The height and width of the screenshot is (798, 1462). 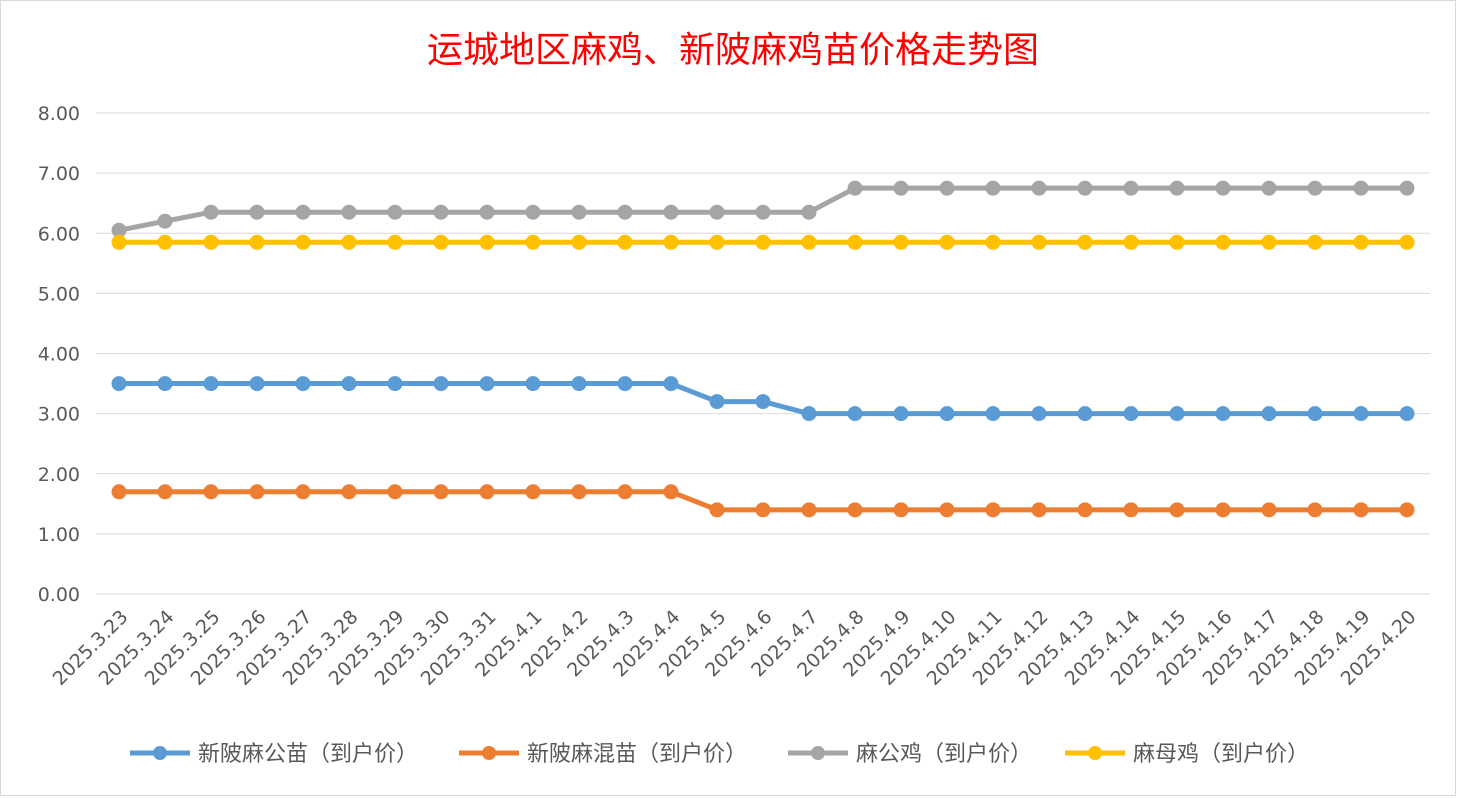 I want to click on y-tick-label: 5.00, so click(x=59, y=294).